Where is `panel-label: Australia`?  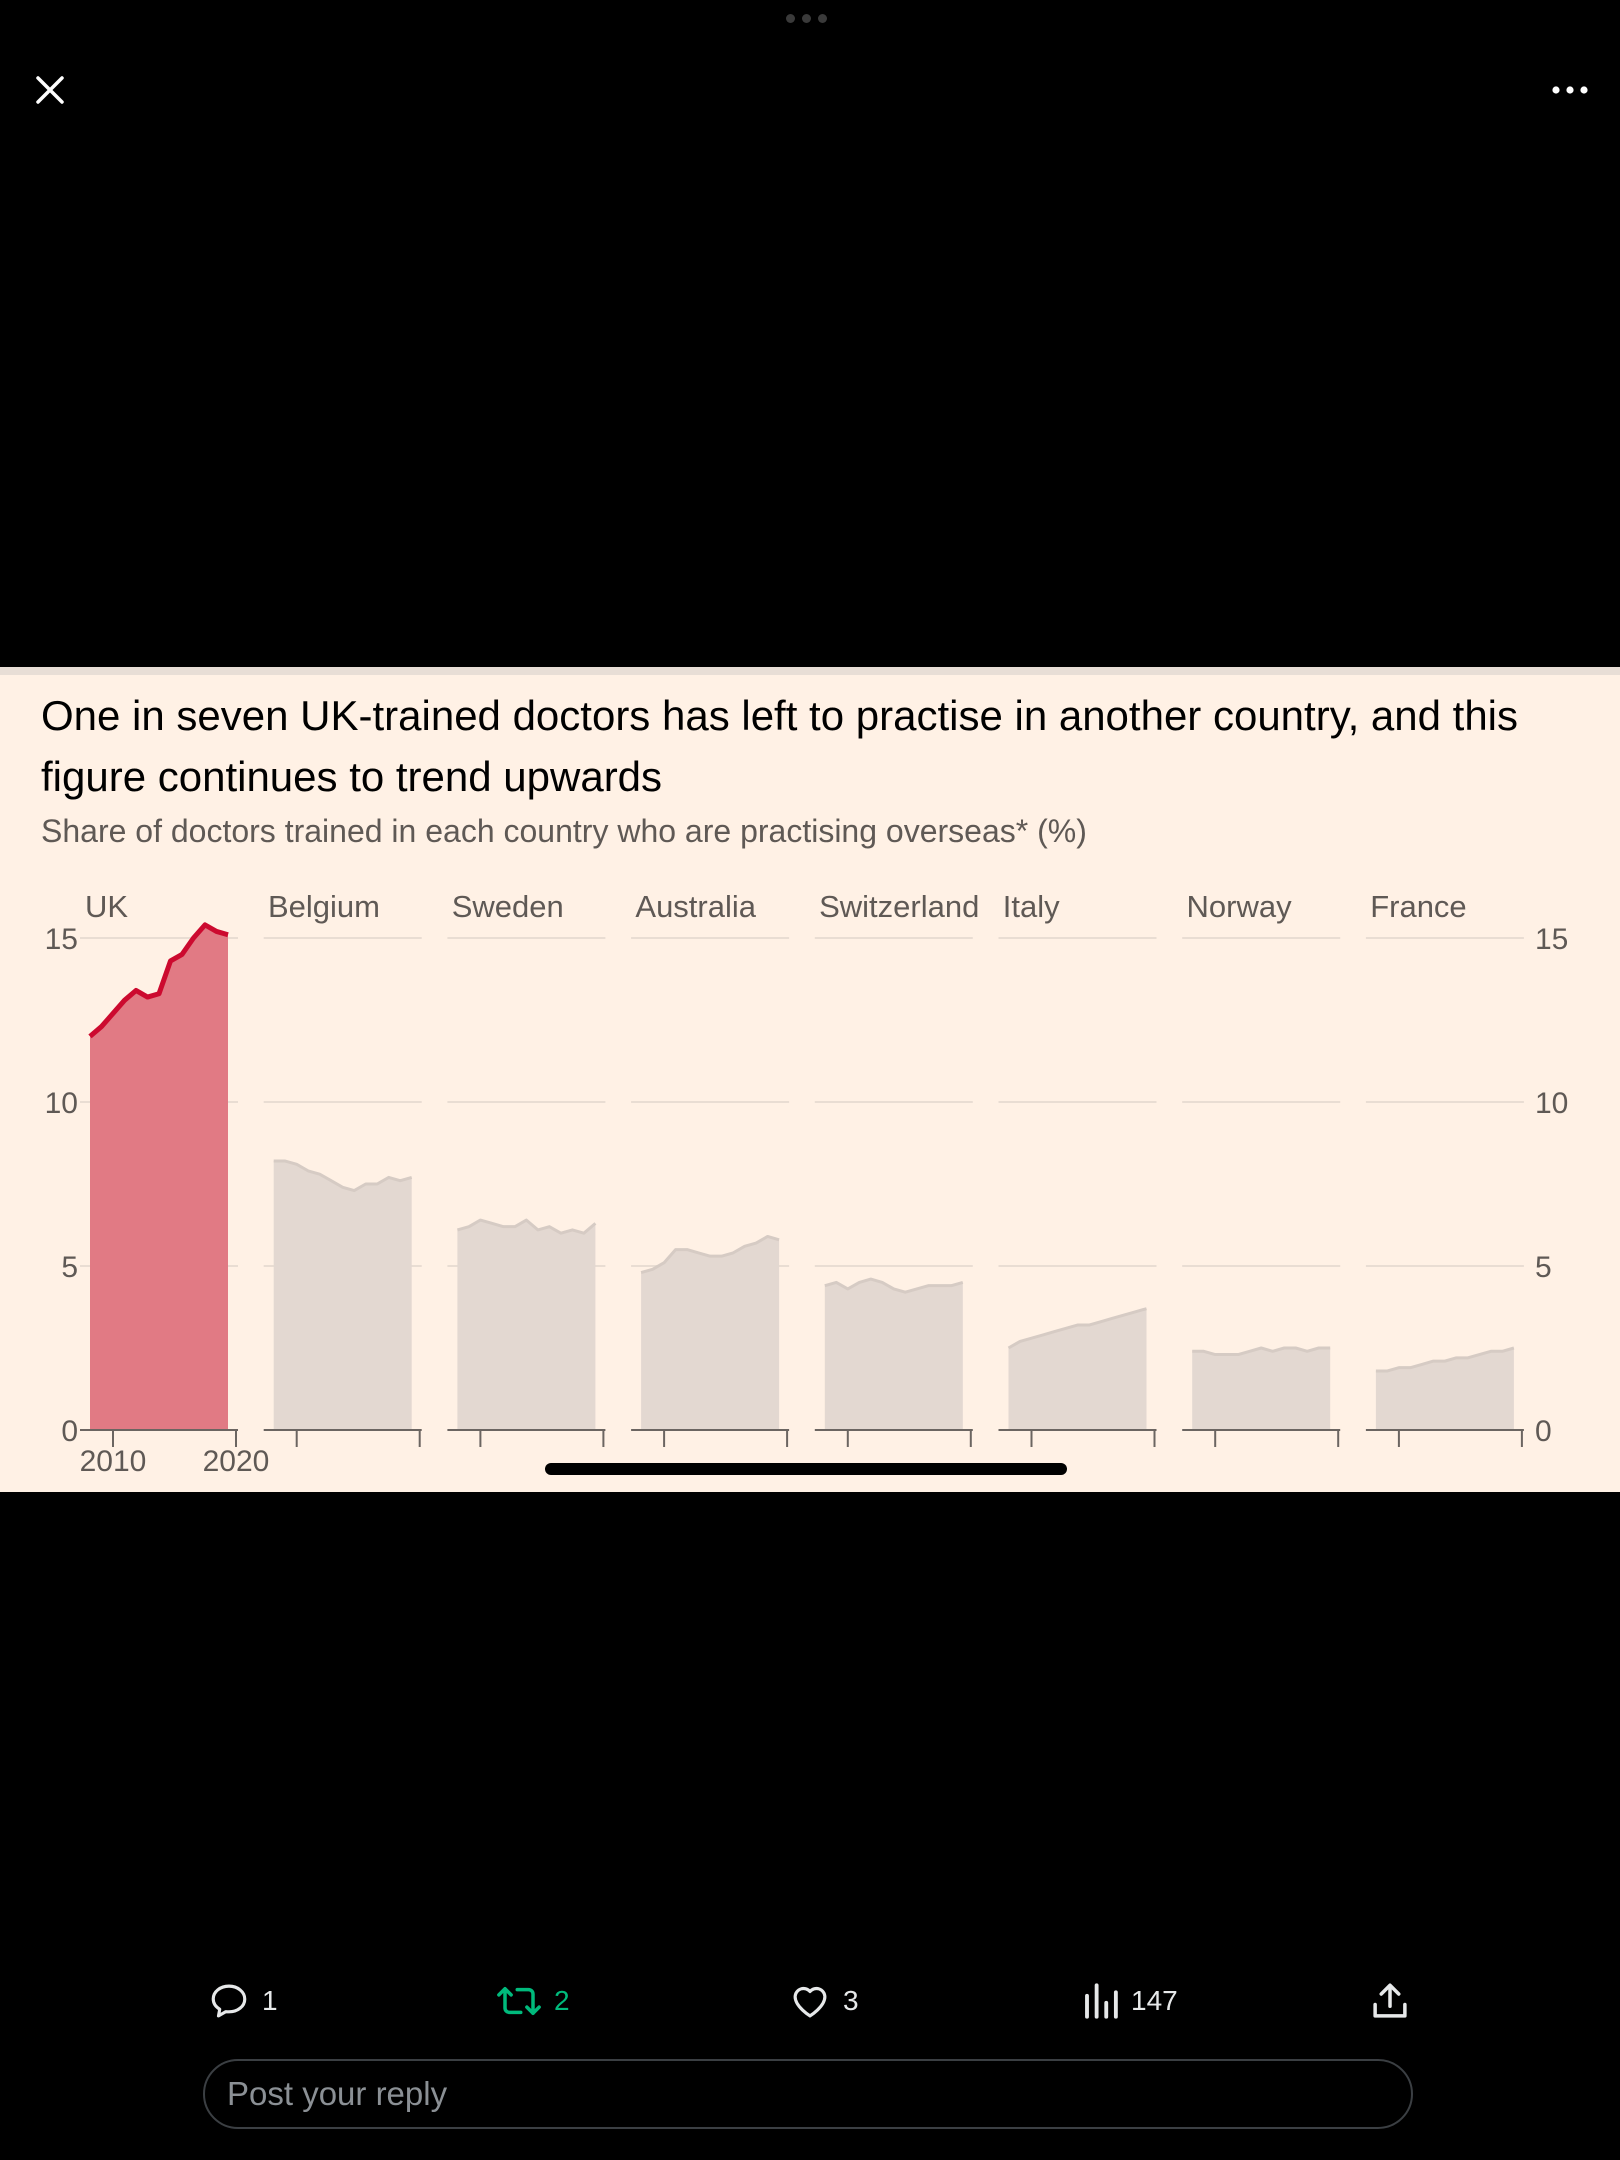
panel-label: Australia is located at coordinates (695, 906).